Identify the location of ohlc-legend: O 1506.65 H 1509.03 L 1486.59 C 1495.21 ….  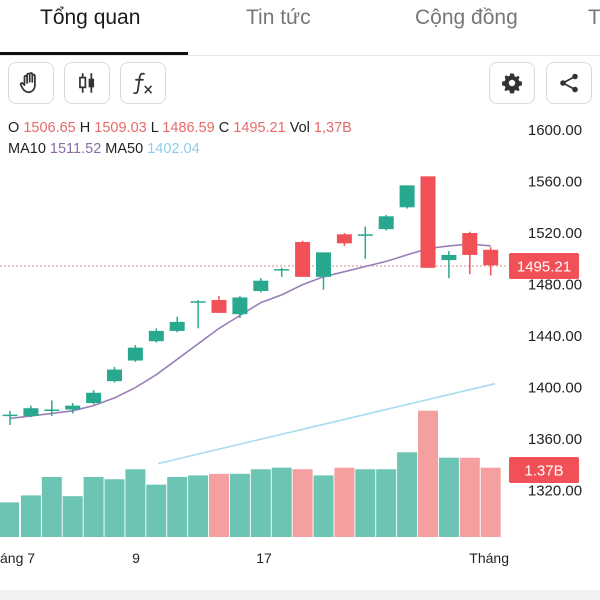
(180, 128).